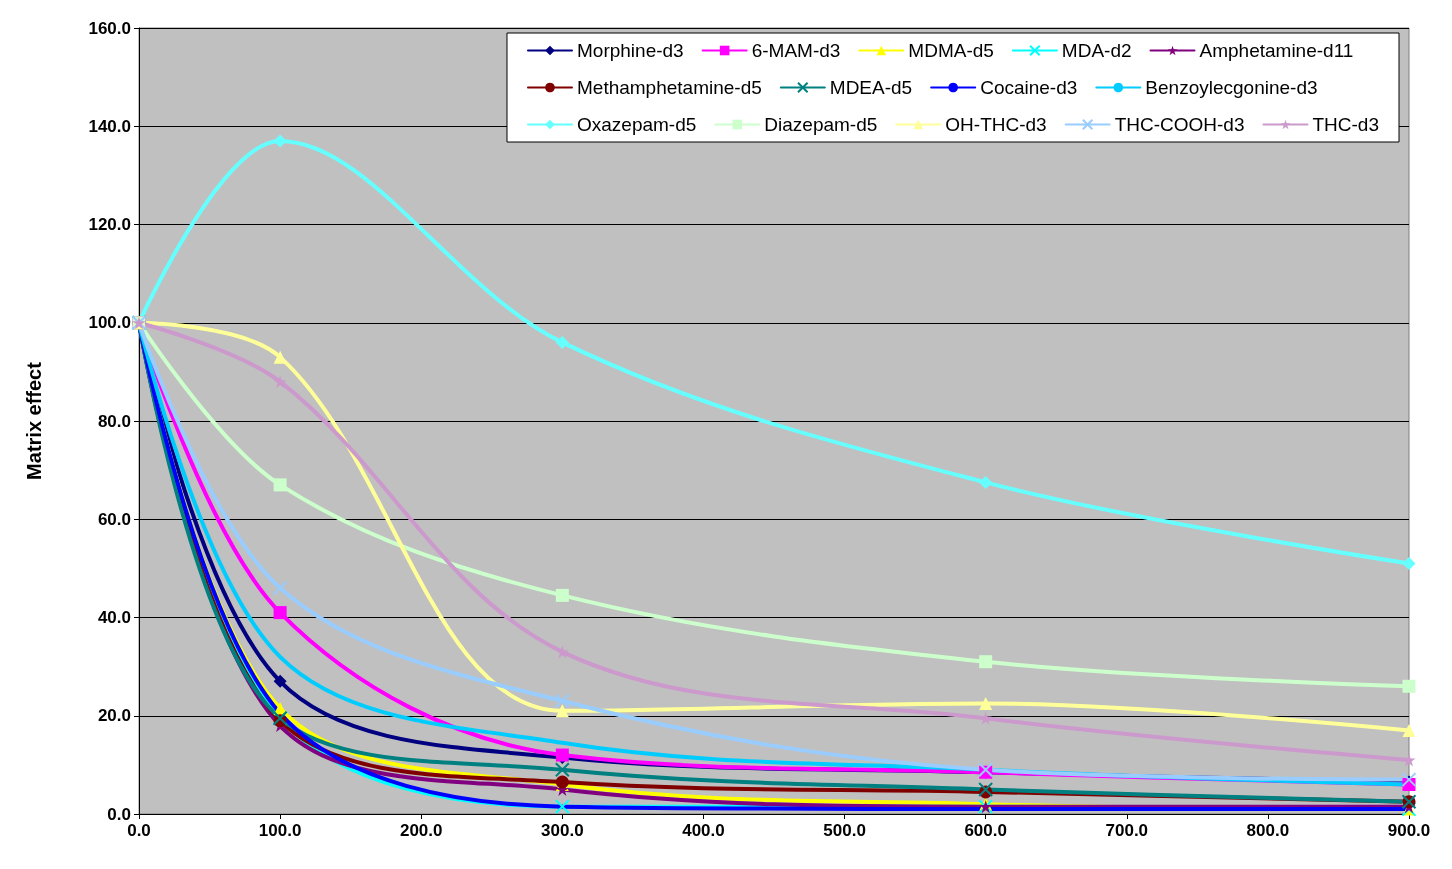 The height and width of the screenshot is (869, 1452). Describe the element at coordinates (796, 50) in the screenshot. I see `legend-label: 6-MAM-d3` at that location.